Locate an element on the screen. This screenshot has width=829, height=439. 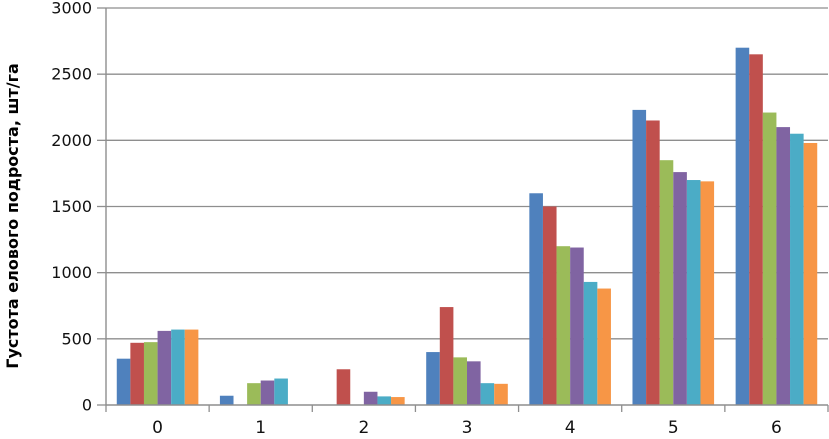
y-tick-label-0: 0 is located at coordinates (87, 405).